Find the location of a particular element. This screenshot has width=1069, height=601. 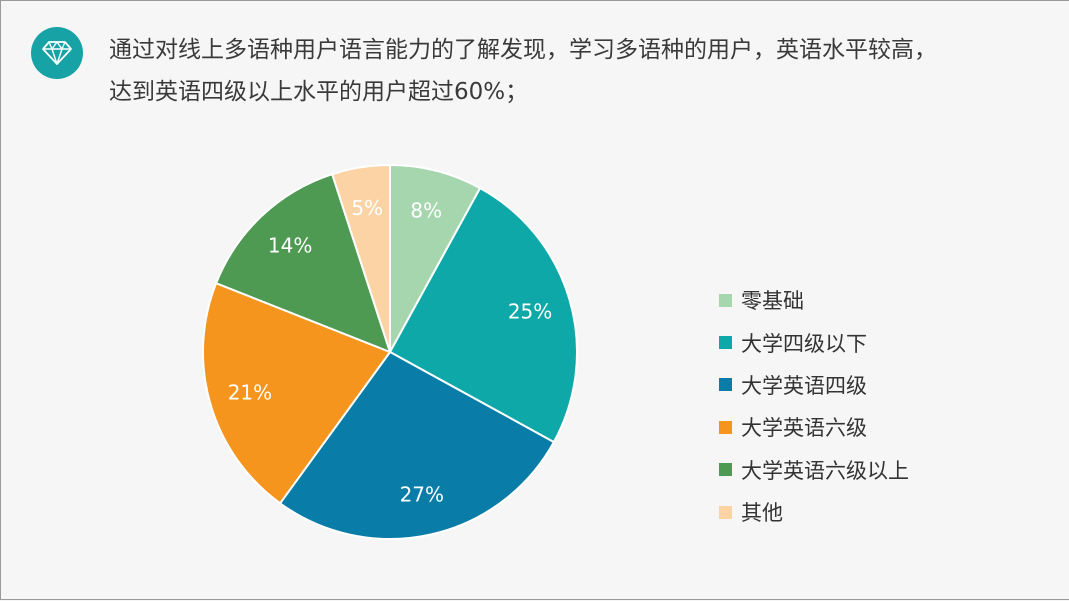

slice-label: 8% is located at coordinates (426, 211).